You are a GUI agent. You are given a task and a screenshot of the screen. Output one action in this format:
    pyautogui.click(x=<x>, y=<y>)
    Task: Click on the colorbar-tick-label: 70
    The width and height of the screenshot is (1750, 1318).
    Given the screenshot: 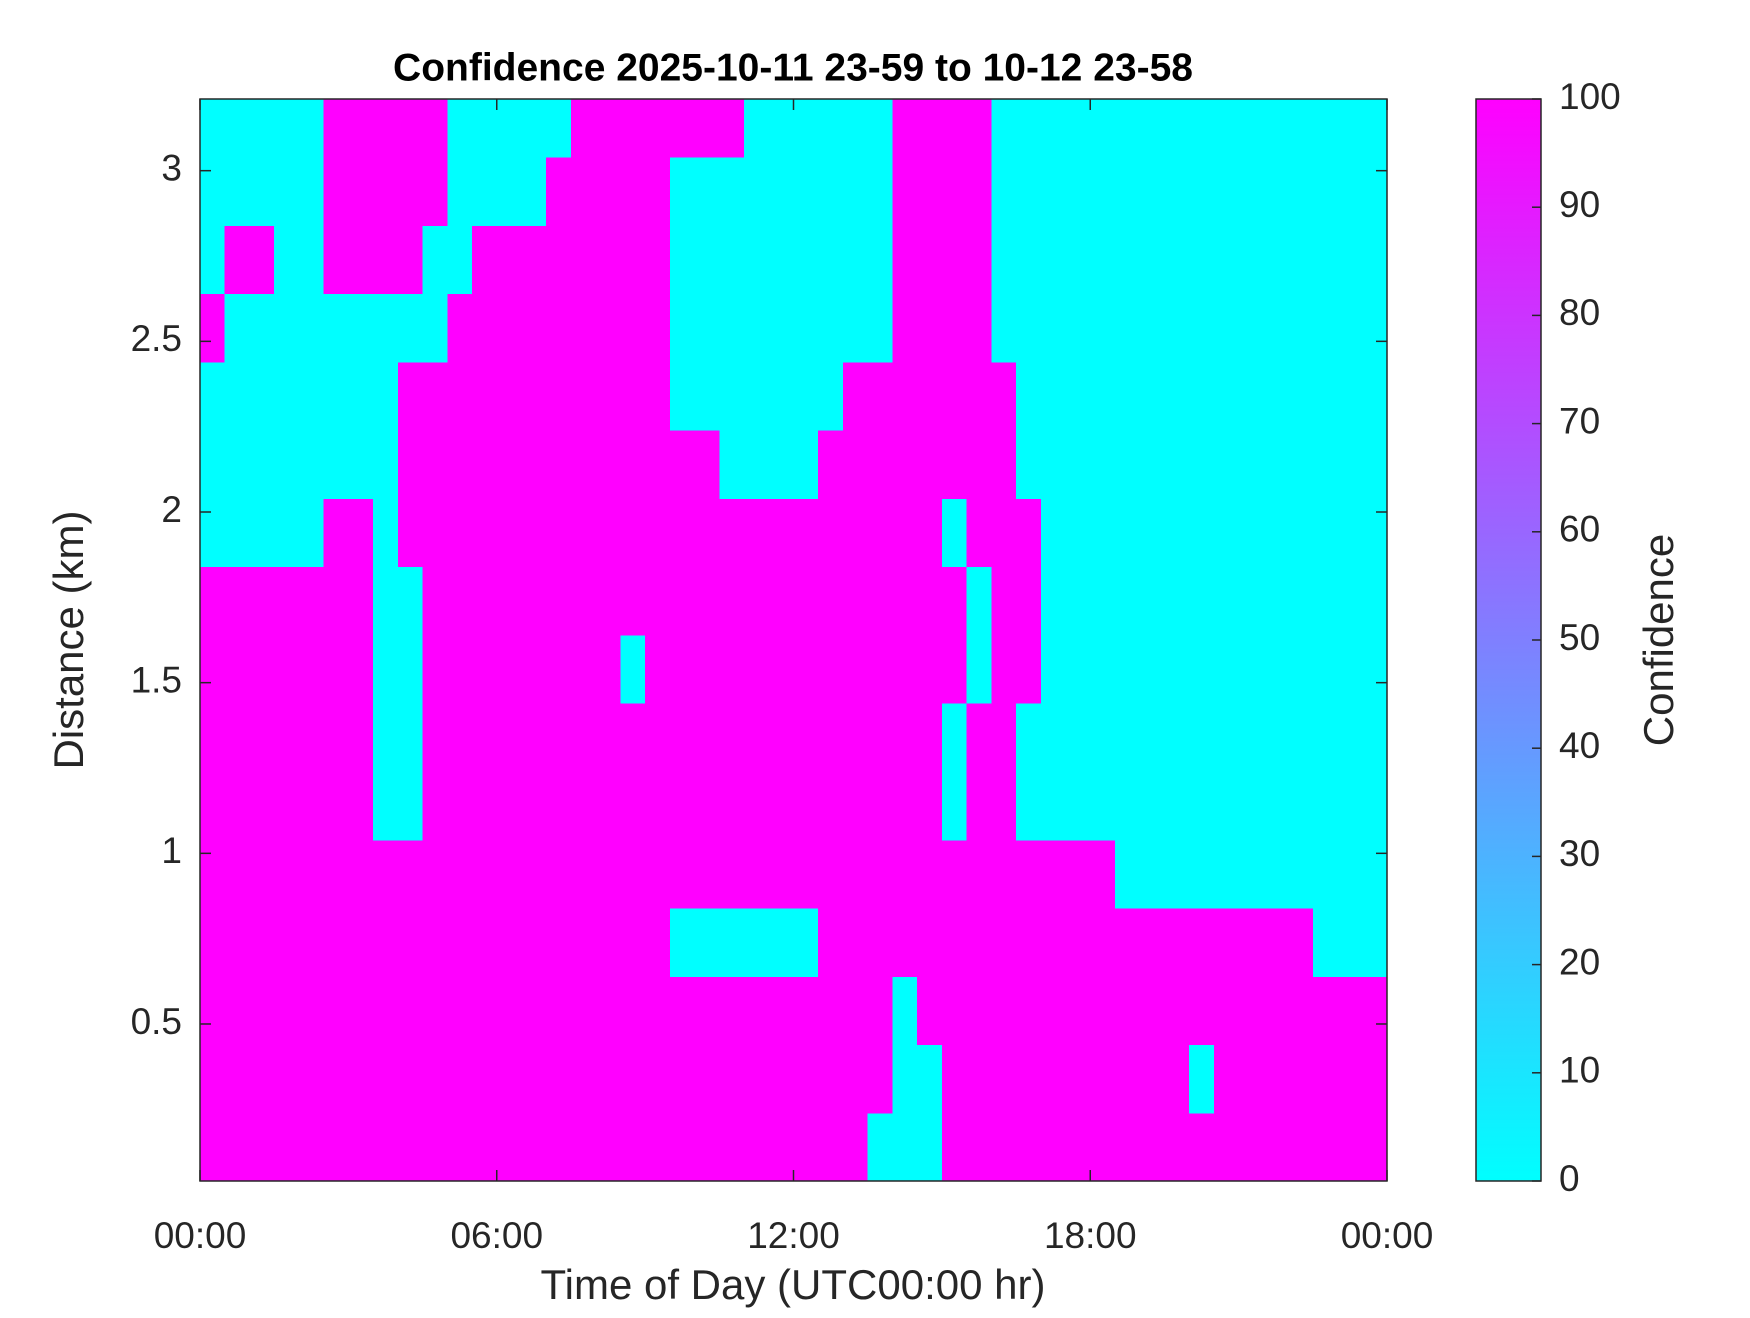 What is the action you would take?
    pyautogui.click(x=1579, y=420)
    